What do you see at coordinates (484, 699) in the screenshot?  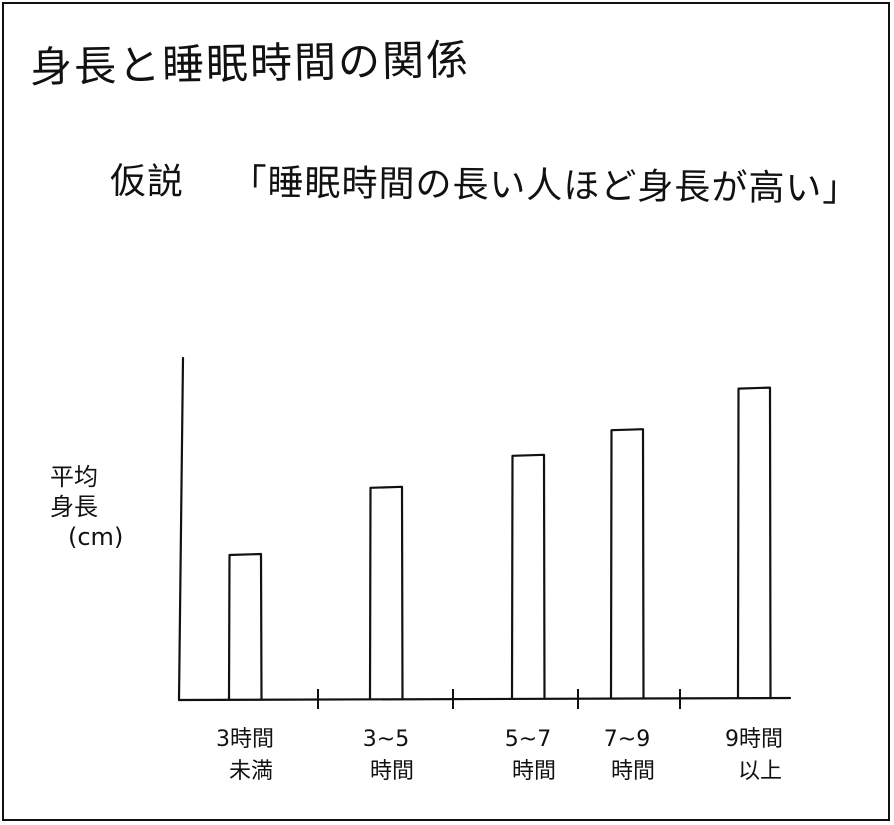 I see `x-axis-line` at bounding box center [484, 699].